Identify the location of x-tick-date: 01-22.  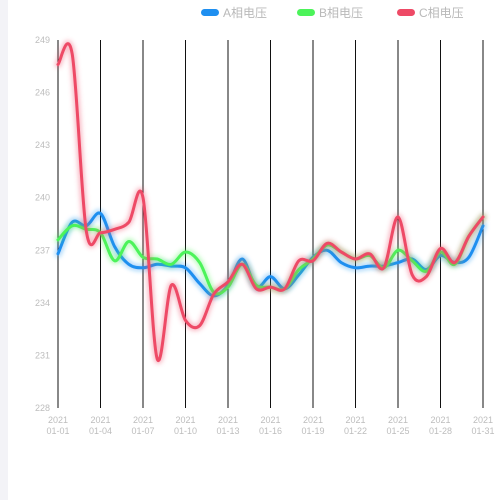
(355, 431).